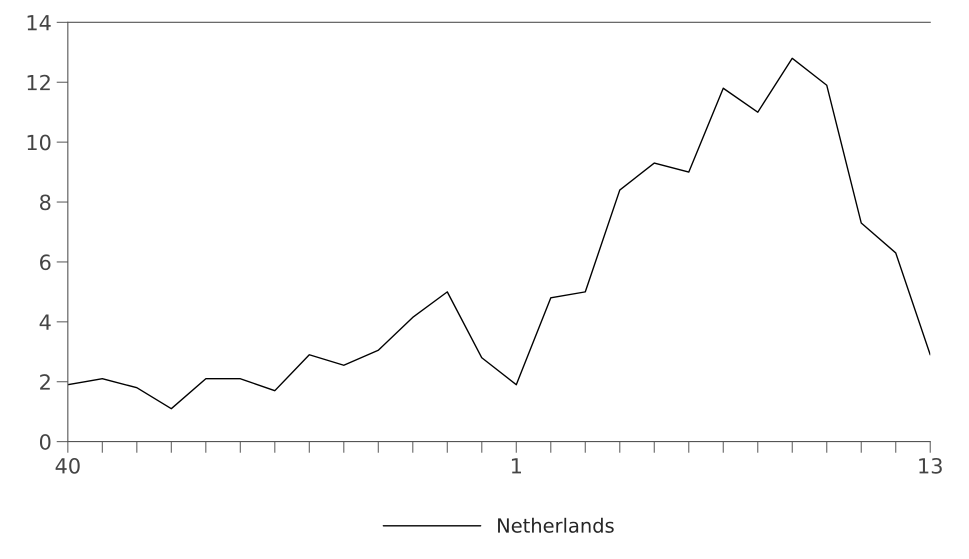 The height and width of the screenshot is (559, 969). I want to click on x-tick-label: 1, so click(516, 466).